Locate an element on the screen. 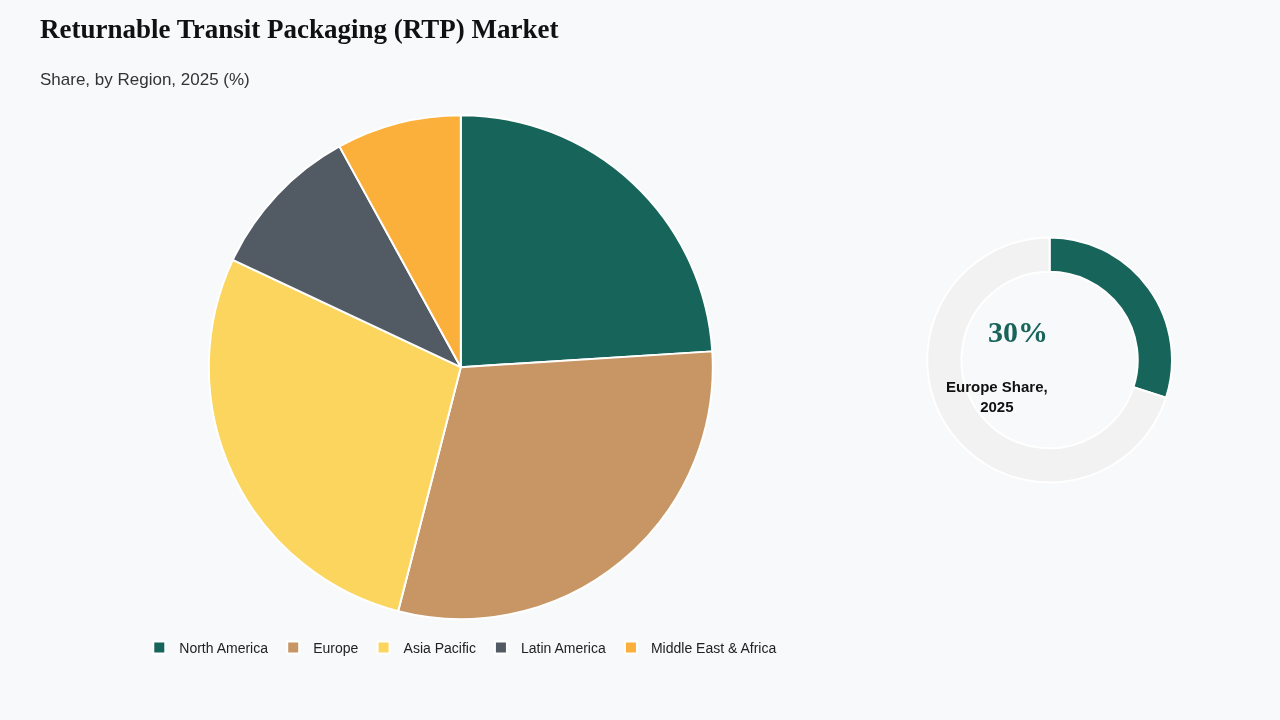 The width and height of the screenshot is (1280, 720). legend-label: Asia Pacific is located at coordinates (439, 648).